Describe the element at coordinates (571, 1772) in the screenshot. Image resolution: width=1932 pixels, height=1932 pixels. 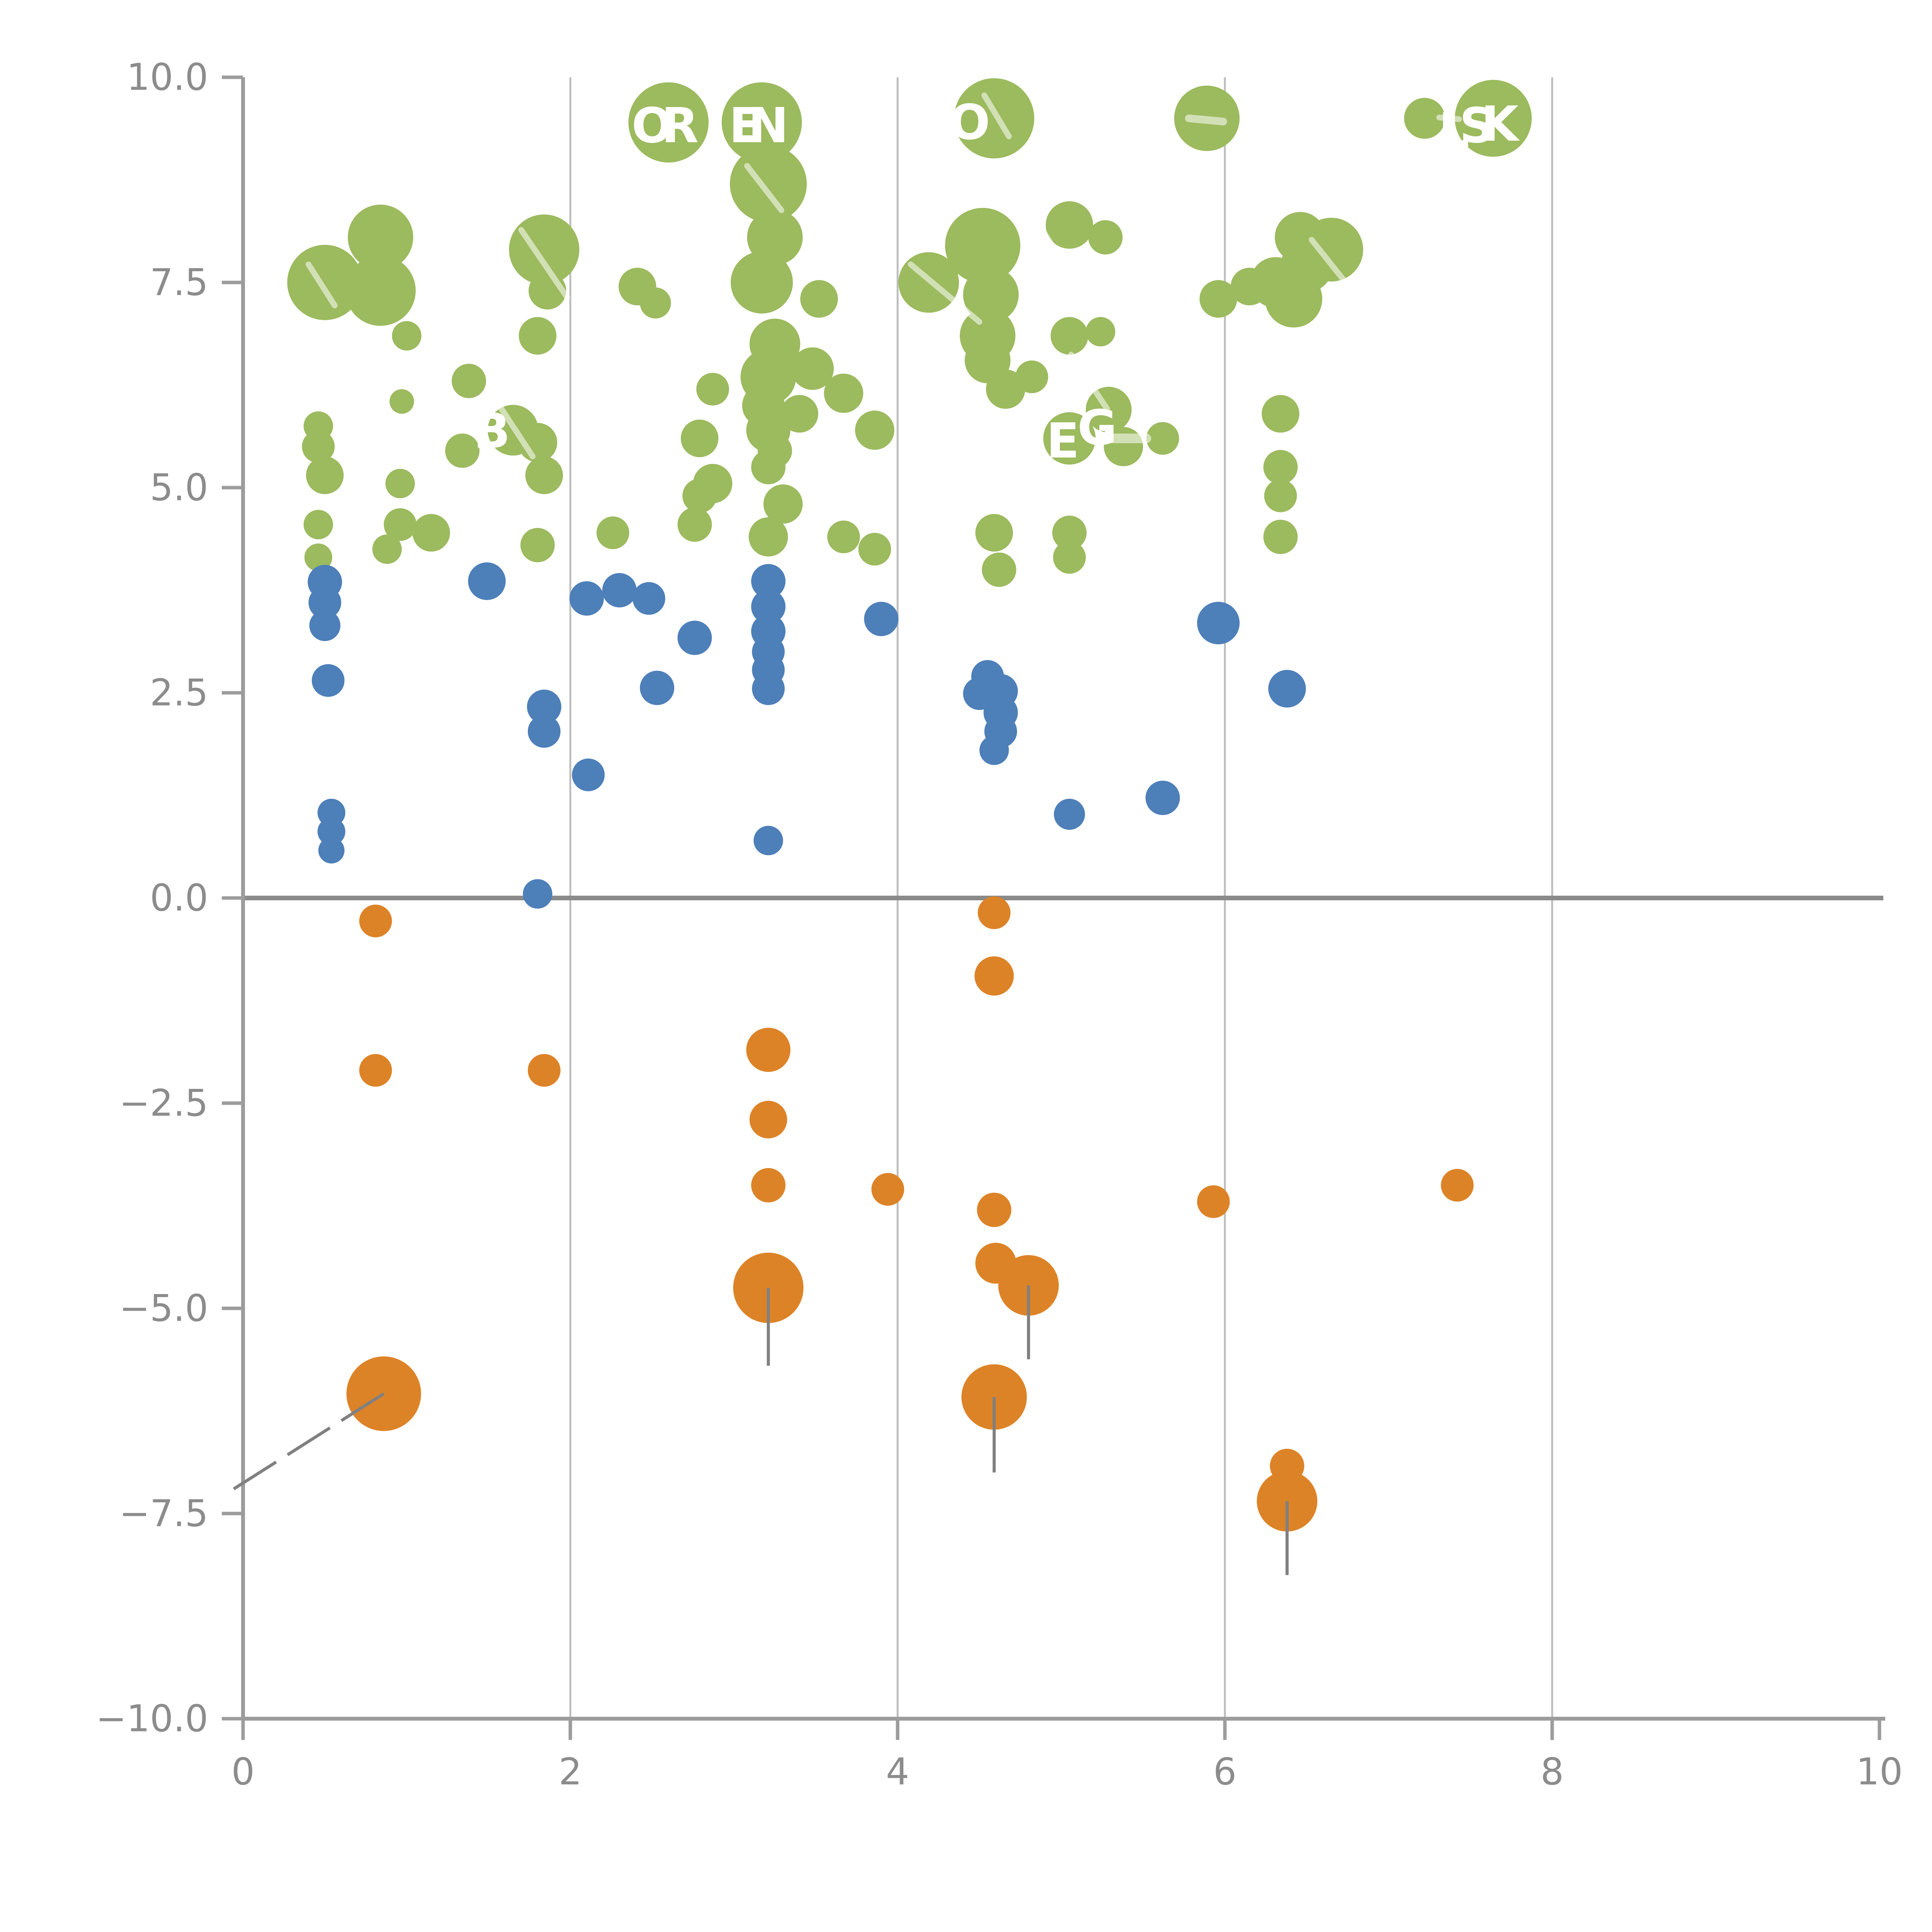
I see `x-tick-label-2: 2` at that location.